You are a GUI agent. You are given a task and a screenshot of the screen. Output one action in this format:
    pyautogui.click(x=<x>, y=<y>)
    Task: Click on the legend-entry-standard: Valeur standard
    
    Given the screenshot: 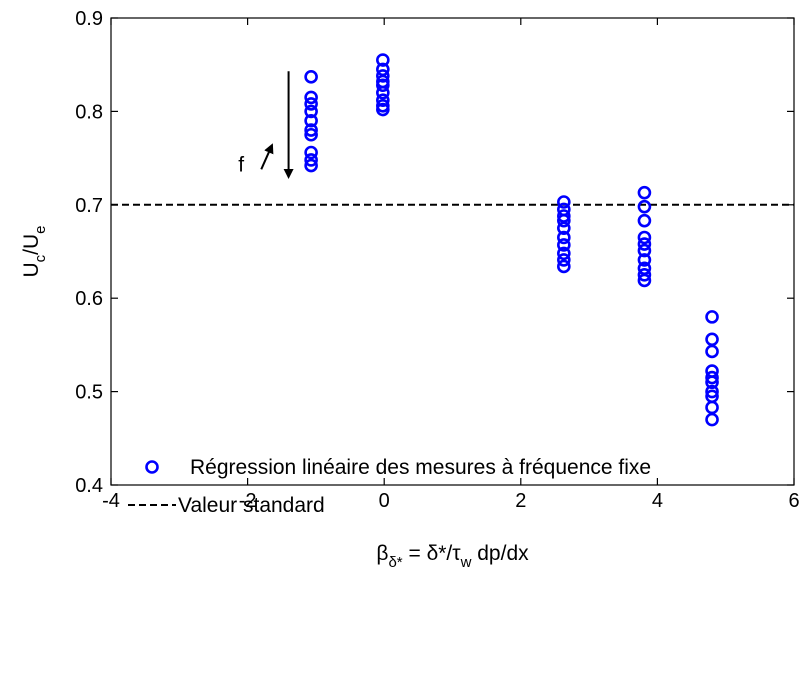 What is the action you would take?
    pyautogui.click(x=251, y=505)
    